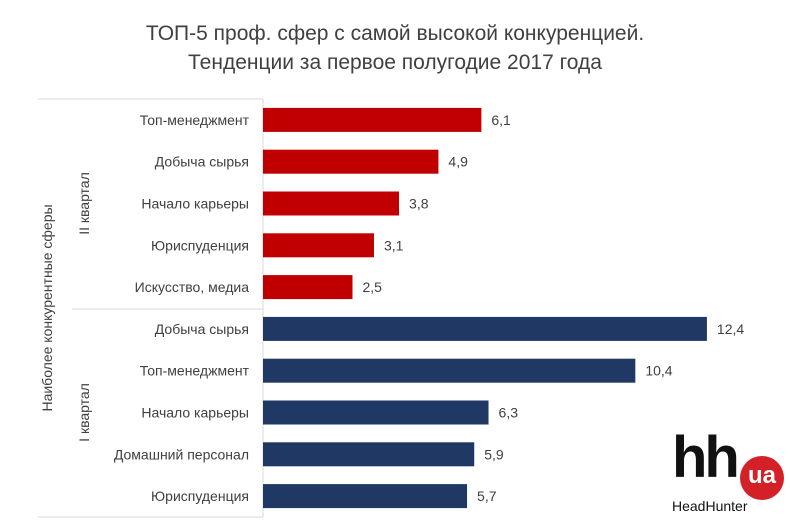 The width and height of the screenshot is (790, 525). Describe the element at coordinates (494, 454) in the screenshot. I see `data-label: 5,9` at that location.